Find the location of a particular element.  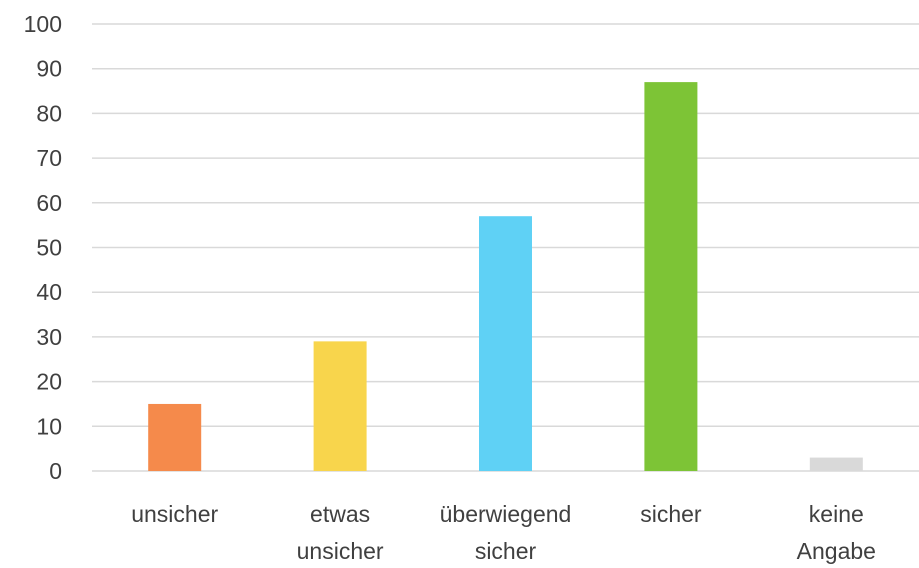

y-tick-label: 50 is located at coordinates (49, 248).